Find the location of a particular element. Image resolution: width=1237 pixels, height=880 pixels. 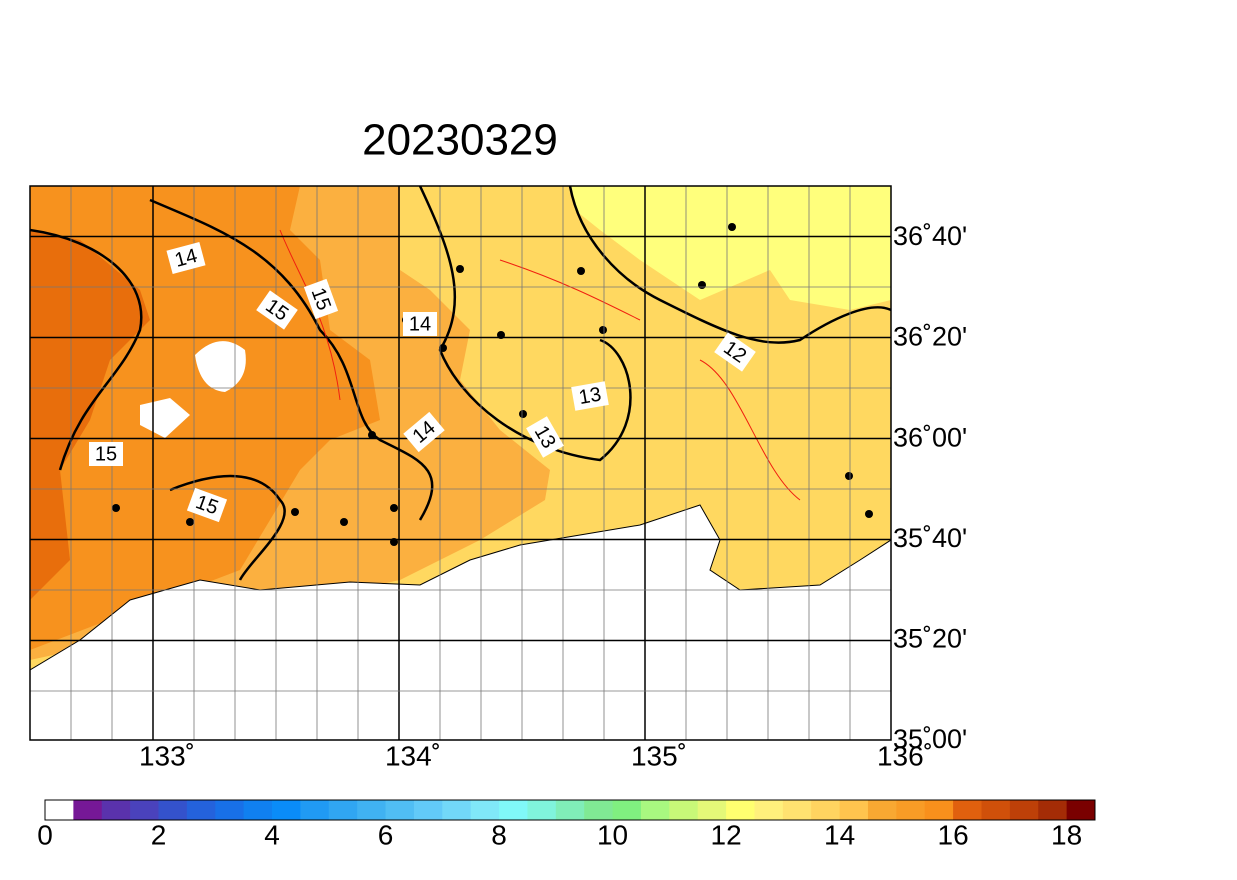

colorbar-label: 6 is located at coordinates (386, 834).